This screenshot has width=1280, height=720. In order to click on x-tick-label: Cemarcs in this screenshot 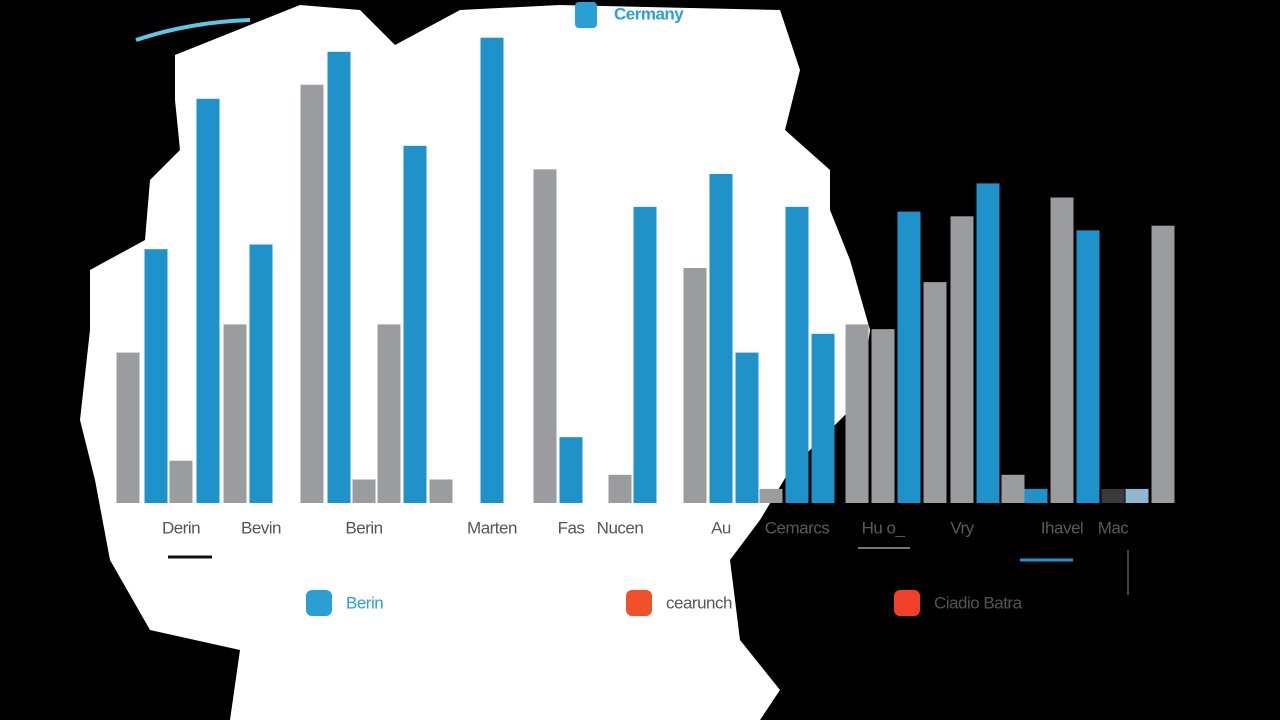, I will do `click(797, 527)`.